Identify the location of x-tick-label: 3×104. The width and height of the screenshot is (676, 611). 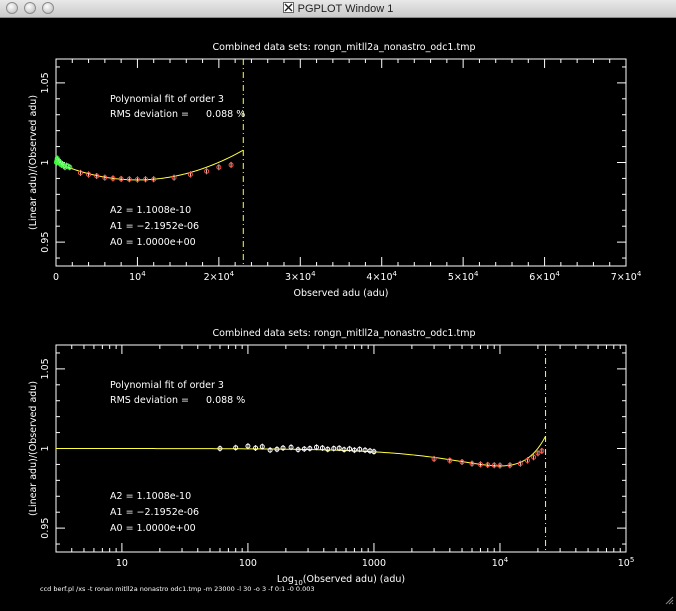
(300, 276).